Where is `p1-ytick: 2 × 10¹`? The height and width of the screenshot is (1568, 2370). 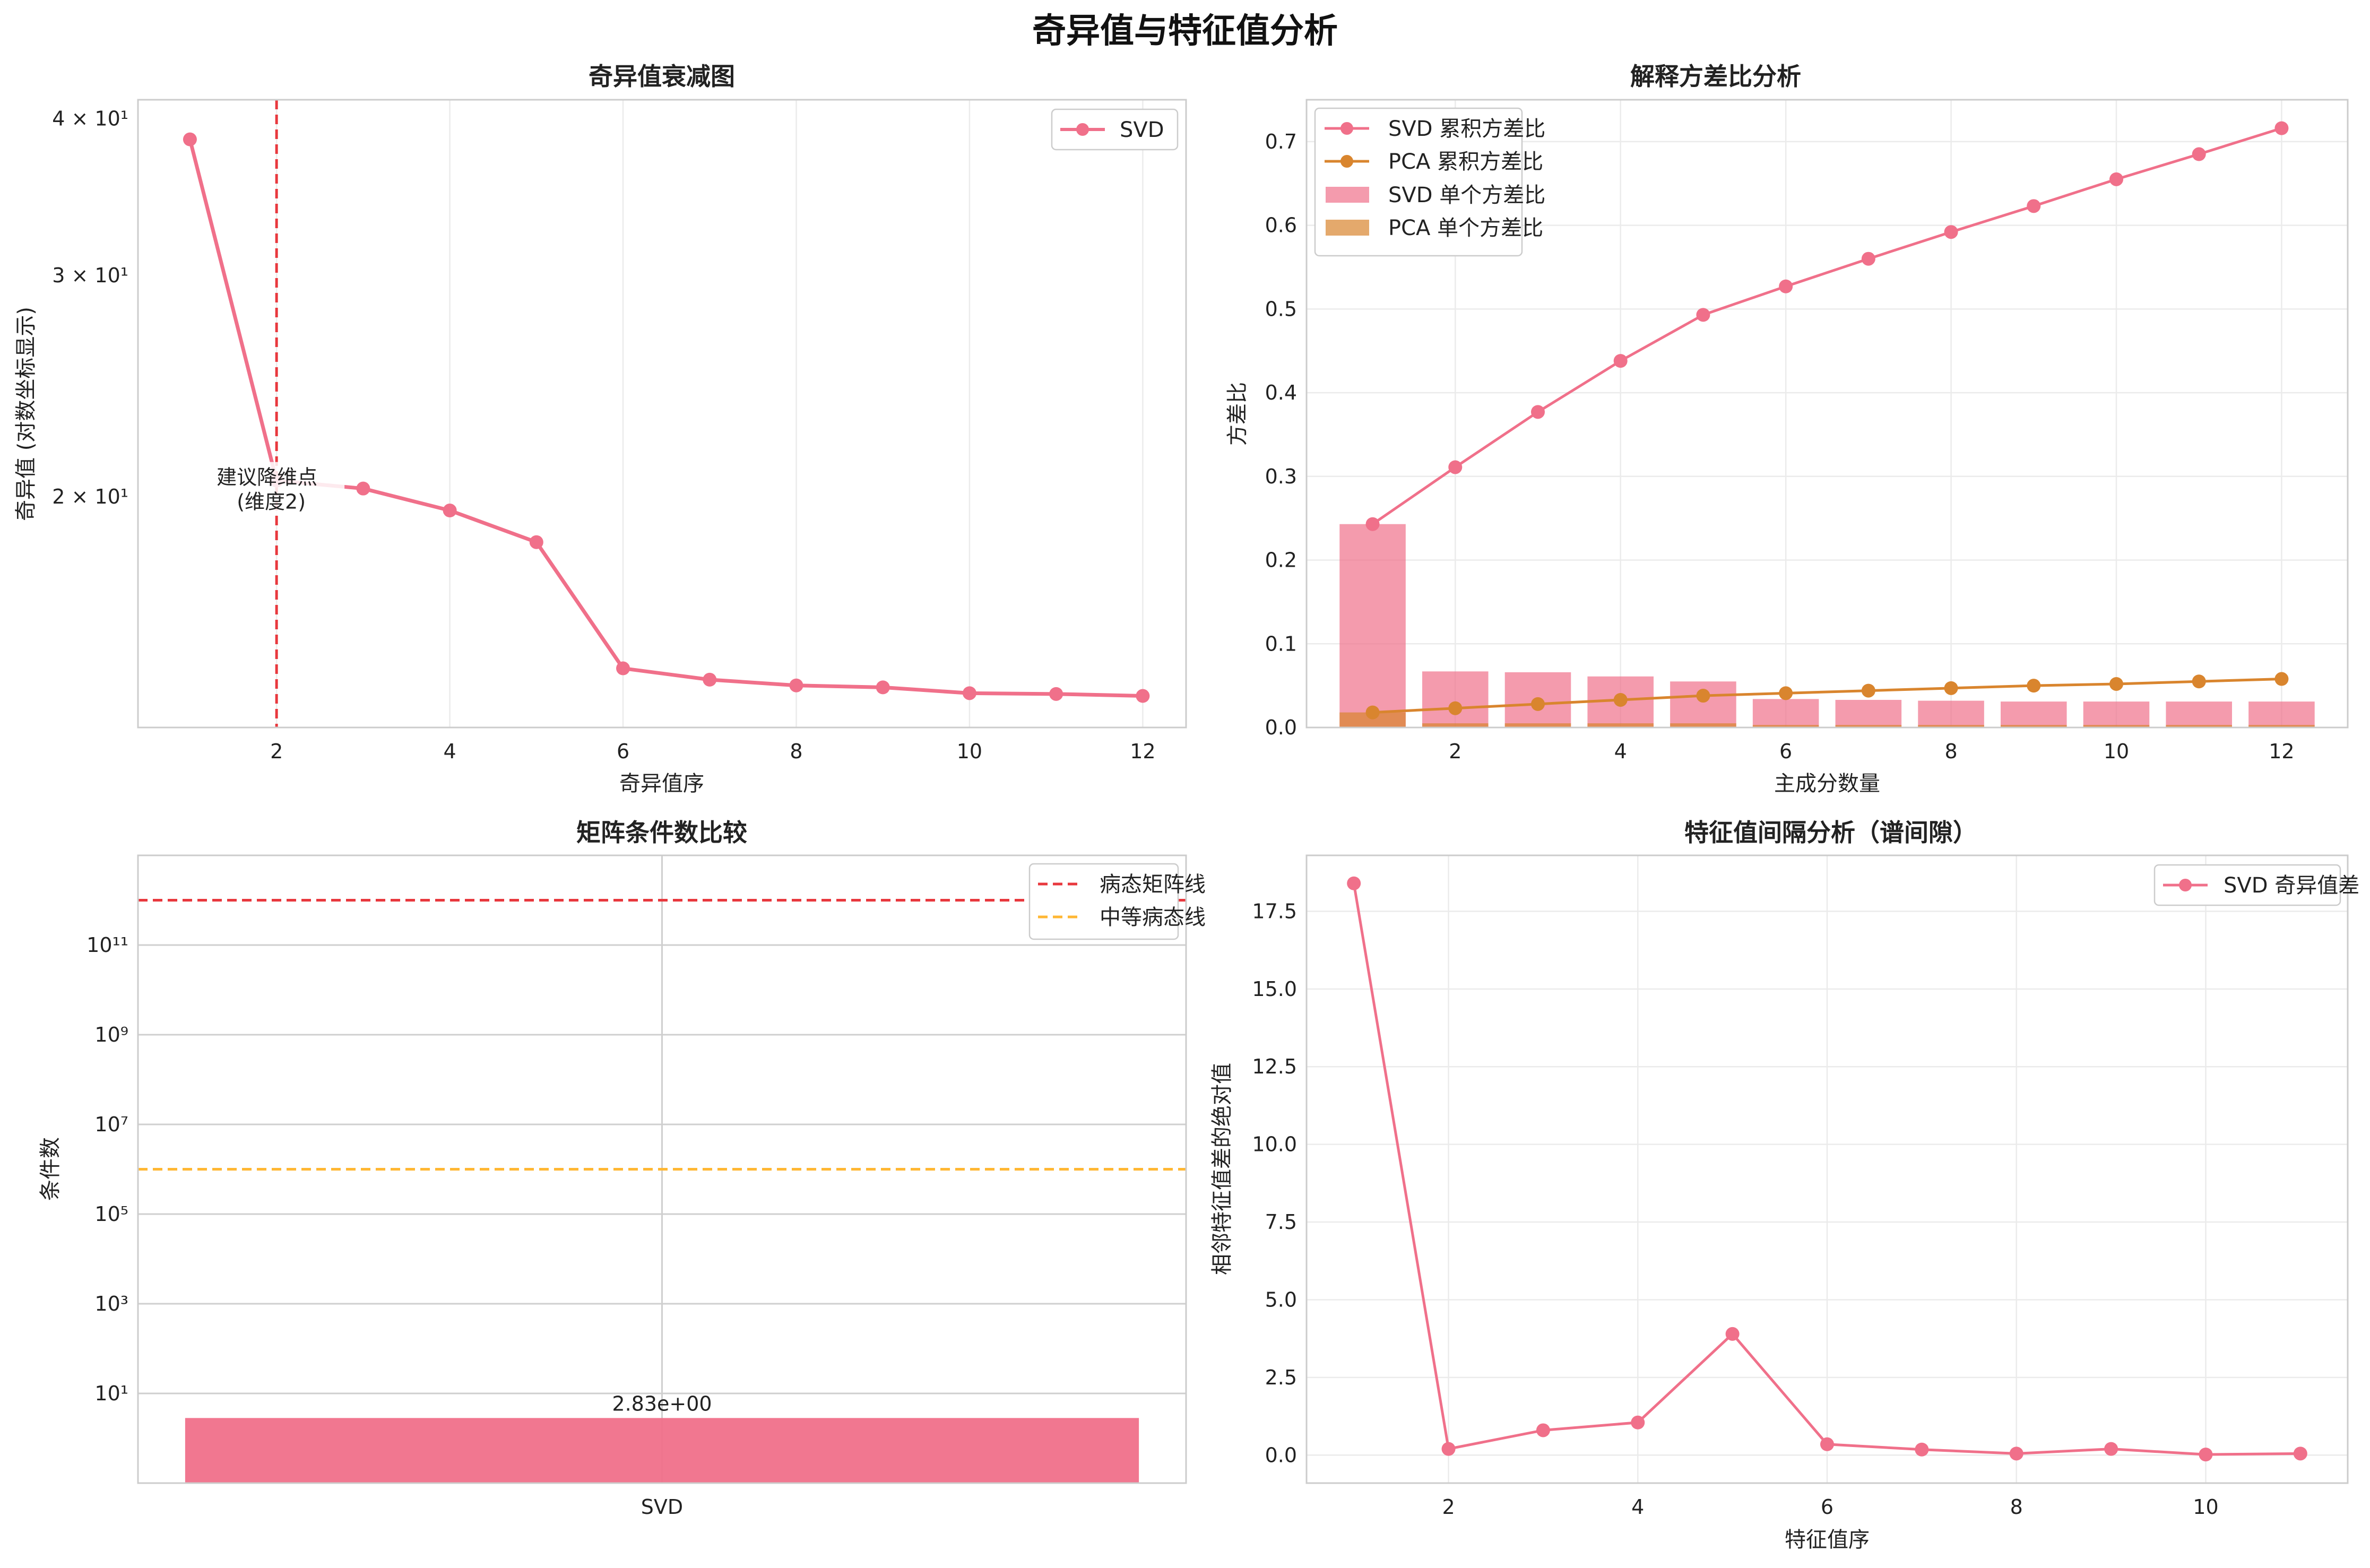 p1-ytick: 2 × 10¹ is located at coordinates (90, 496).